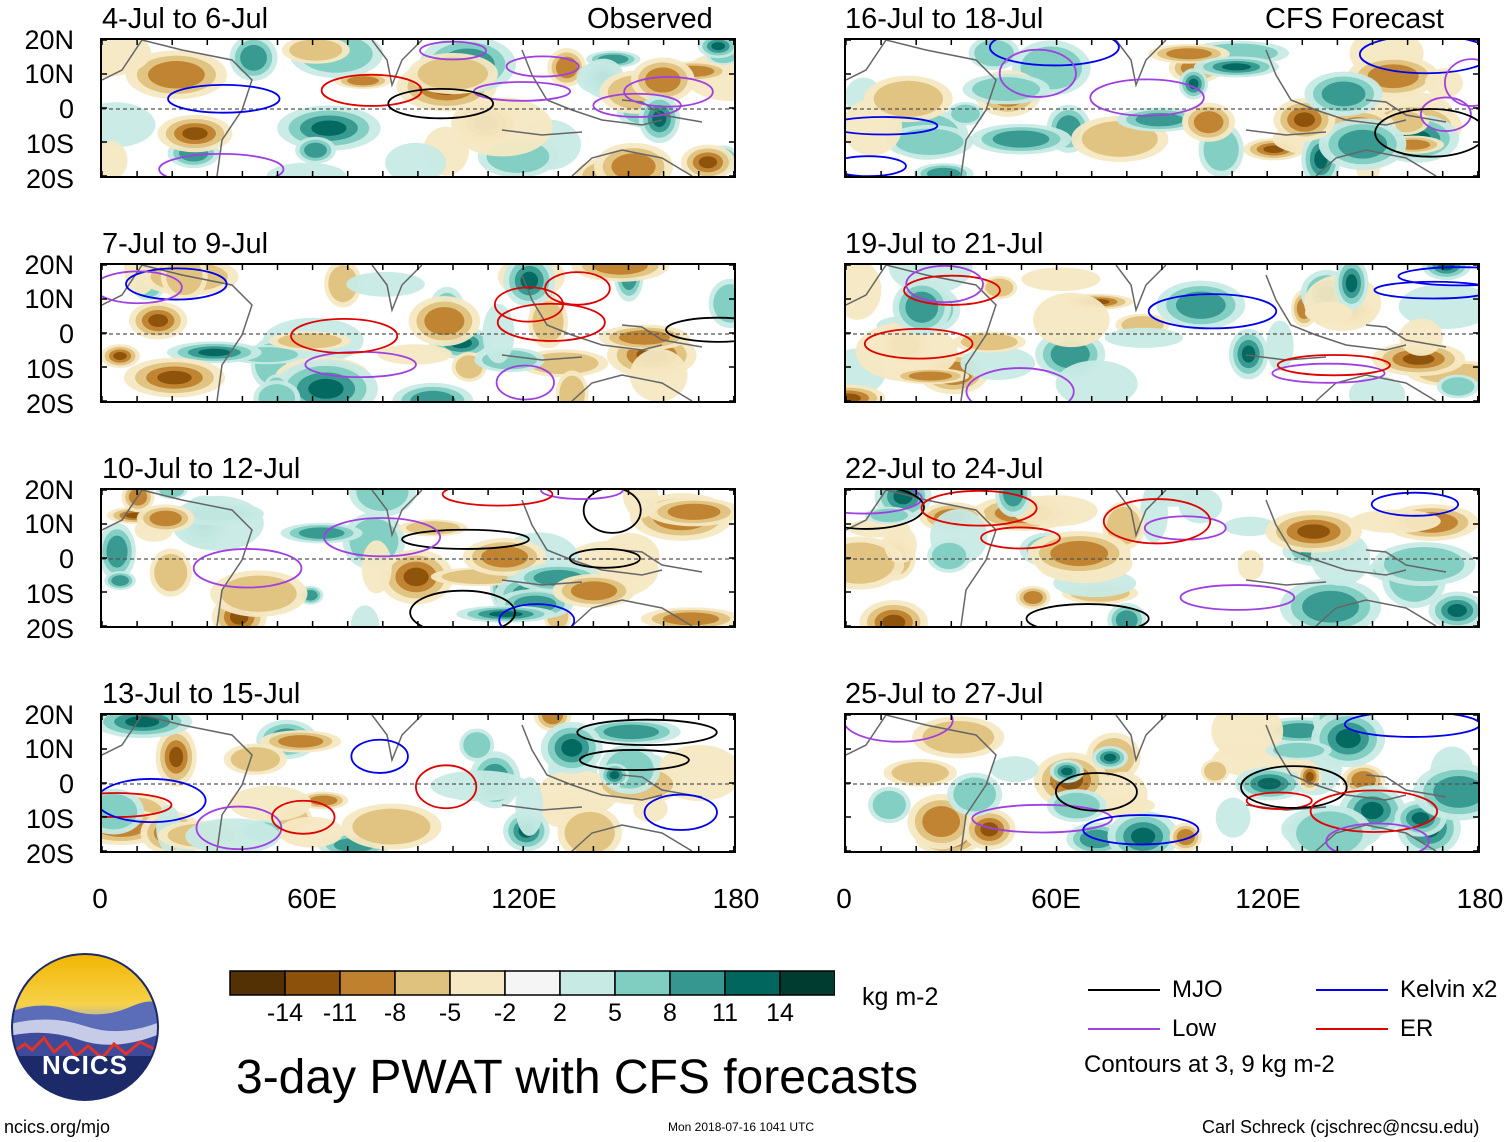 This screenshot has height=1142, width=1510. I want to click on colorbar-label: 14, so click(780, 1013).